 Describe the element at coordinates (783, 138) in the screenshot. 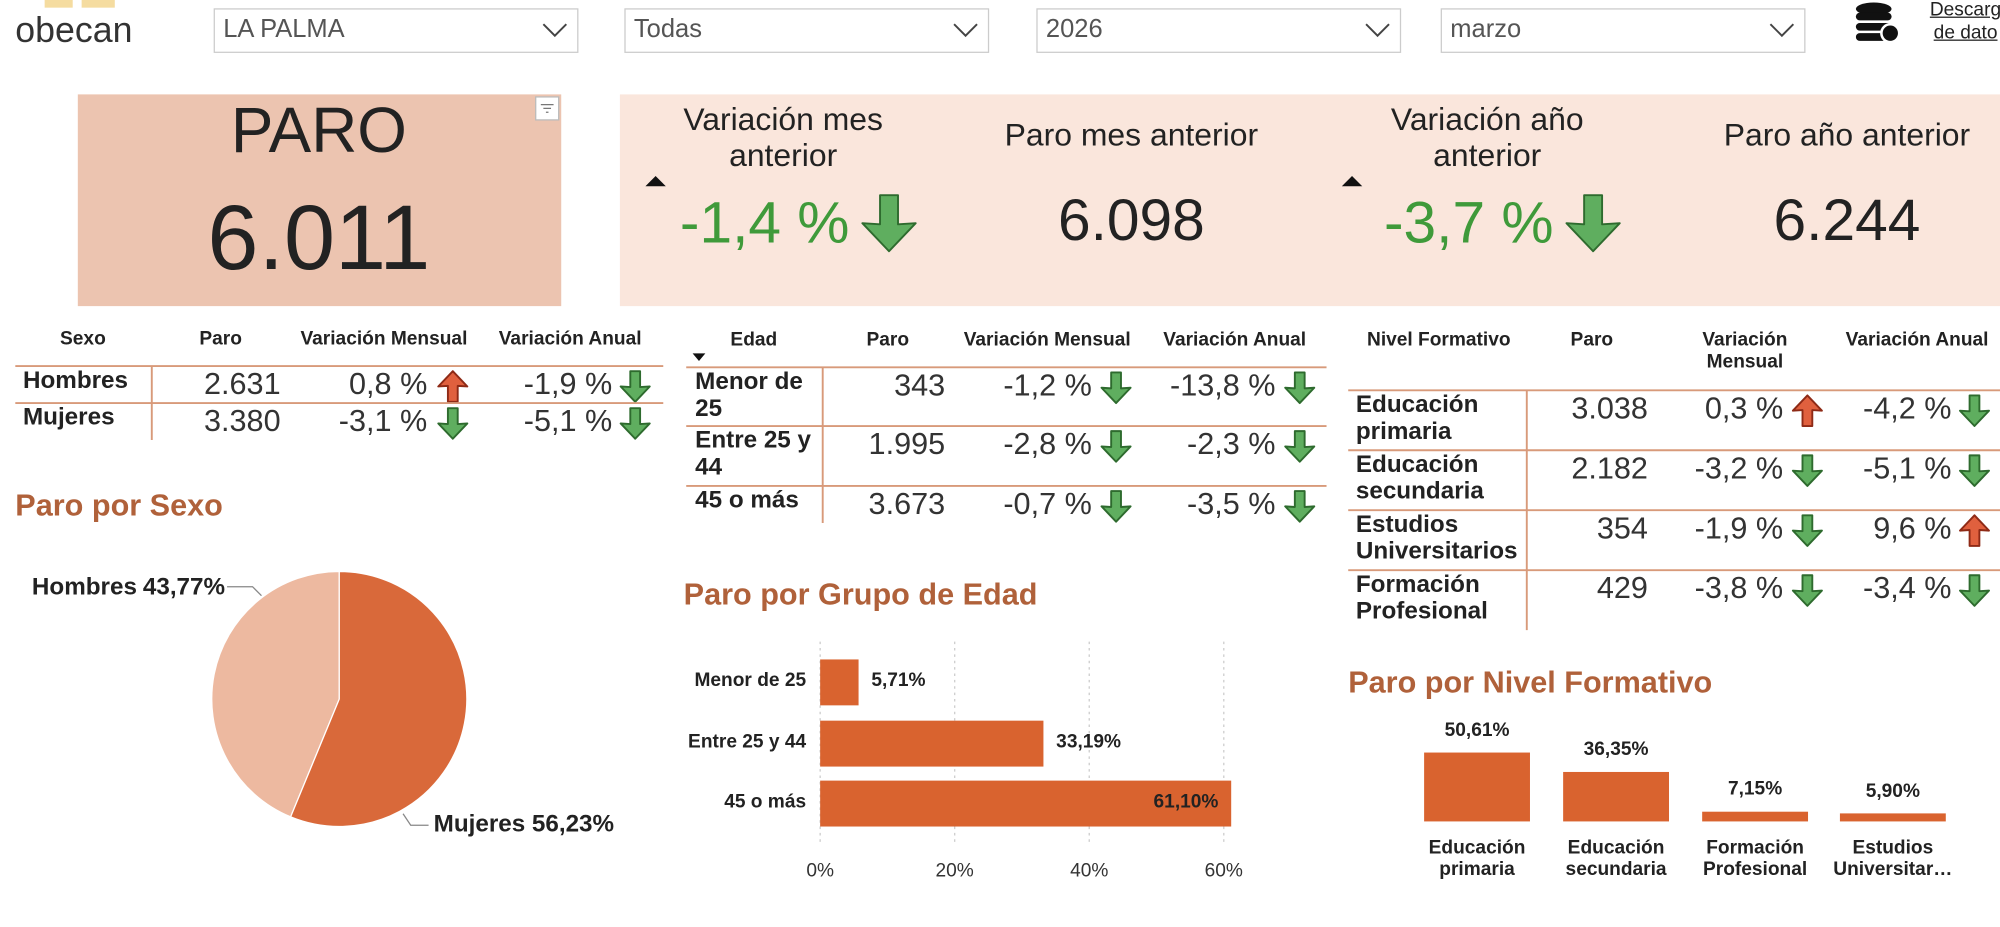

I see `kpi-label: Variación mes anterior` at that location.